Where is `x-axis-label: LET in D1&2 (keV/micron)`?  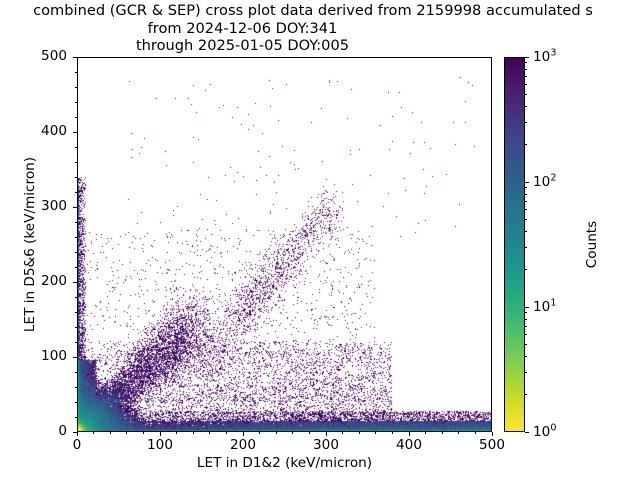
x-axis-label: LET in D1&2 (keV/micron) is located at coordinates (284, 463).